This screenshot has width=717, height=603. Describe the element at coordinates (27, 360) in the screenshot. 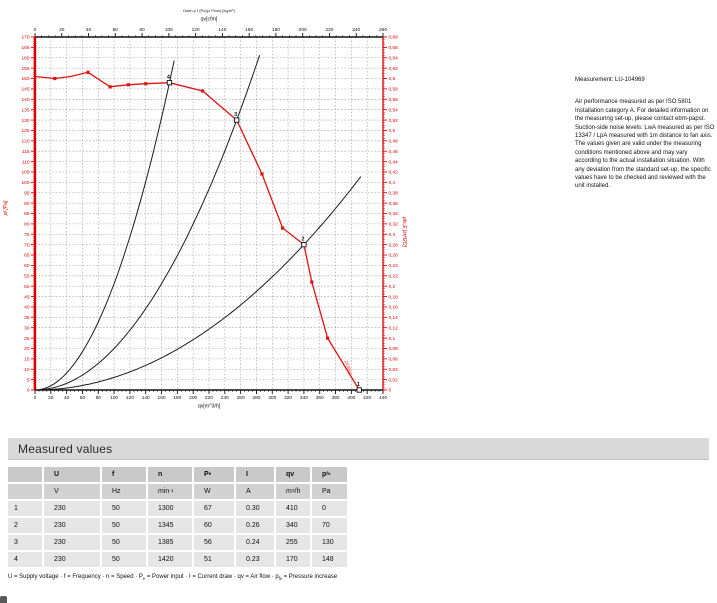

I see `svg-text: 15` at that location.